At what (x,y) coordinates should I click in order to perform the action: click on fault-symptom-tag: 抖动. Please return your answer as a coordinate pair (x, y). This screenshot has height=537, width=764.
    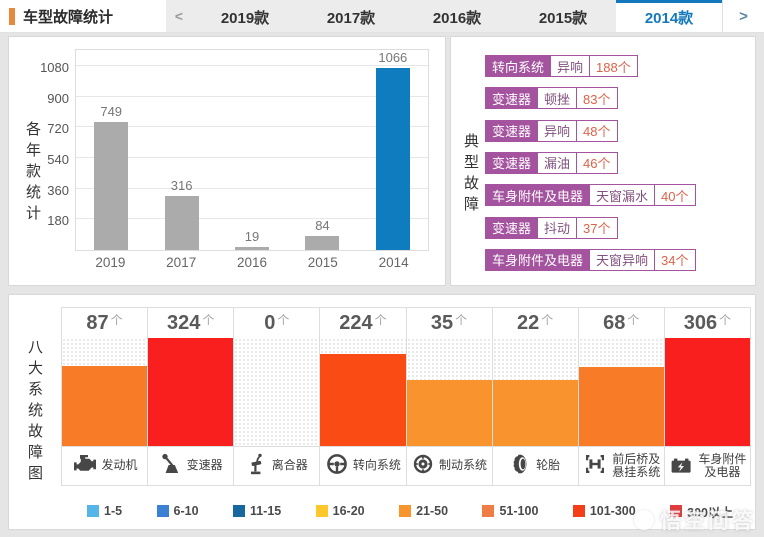
    Looking at the image, I should click on (557, 227).